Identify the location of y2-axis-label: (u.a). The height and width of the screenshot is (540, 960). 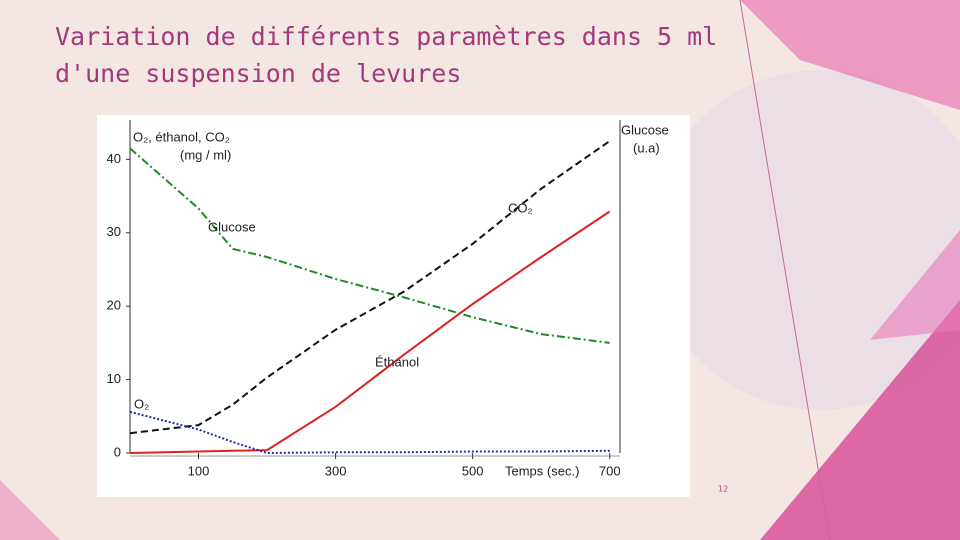
(646, 147).